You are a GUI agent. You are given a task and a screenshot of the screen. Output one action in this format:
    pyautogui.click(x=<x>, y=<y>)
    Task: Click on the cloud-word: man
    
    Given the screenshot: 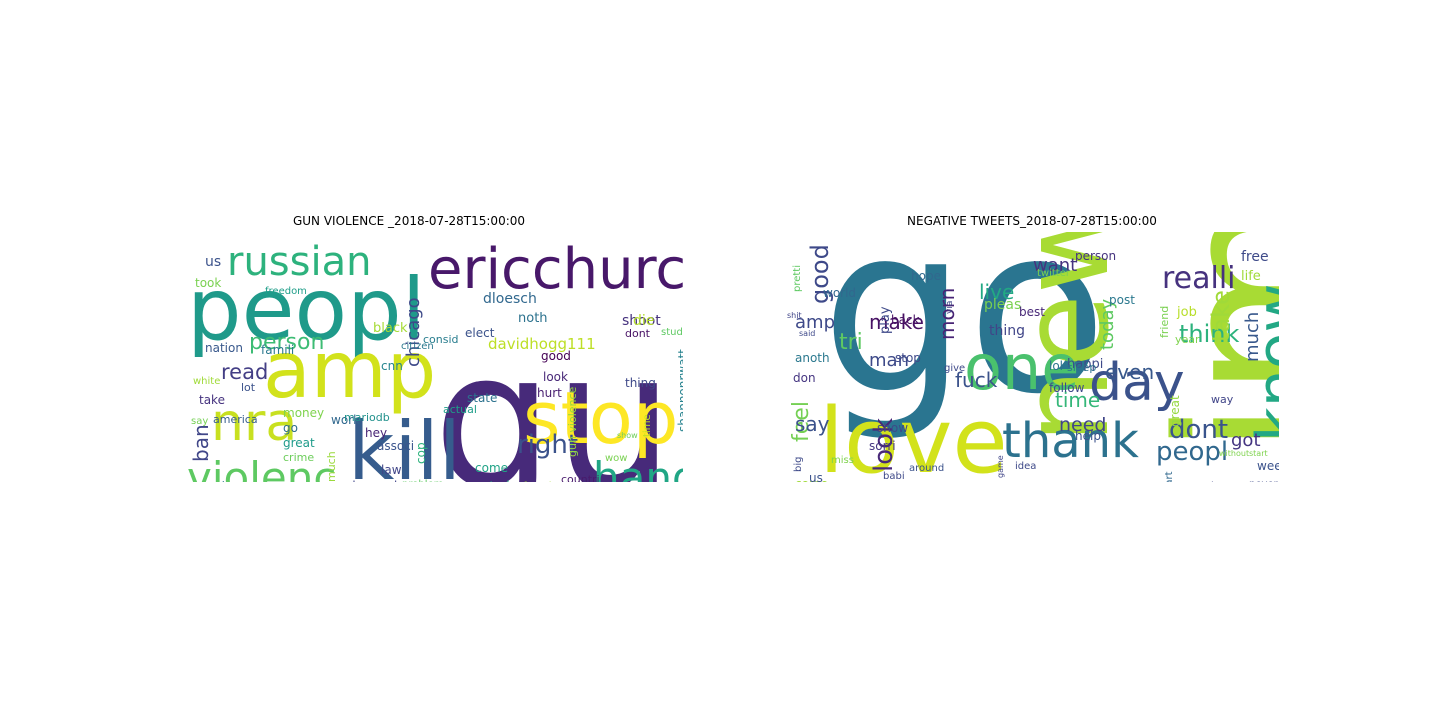 What is the action you would take?
    pyautogui.click(x=889, y=360)
    